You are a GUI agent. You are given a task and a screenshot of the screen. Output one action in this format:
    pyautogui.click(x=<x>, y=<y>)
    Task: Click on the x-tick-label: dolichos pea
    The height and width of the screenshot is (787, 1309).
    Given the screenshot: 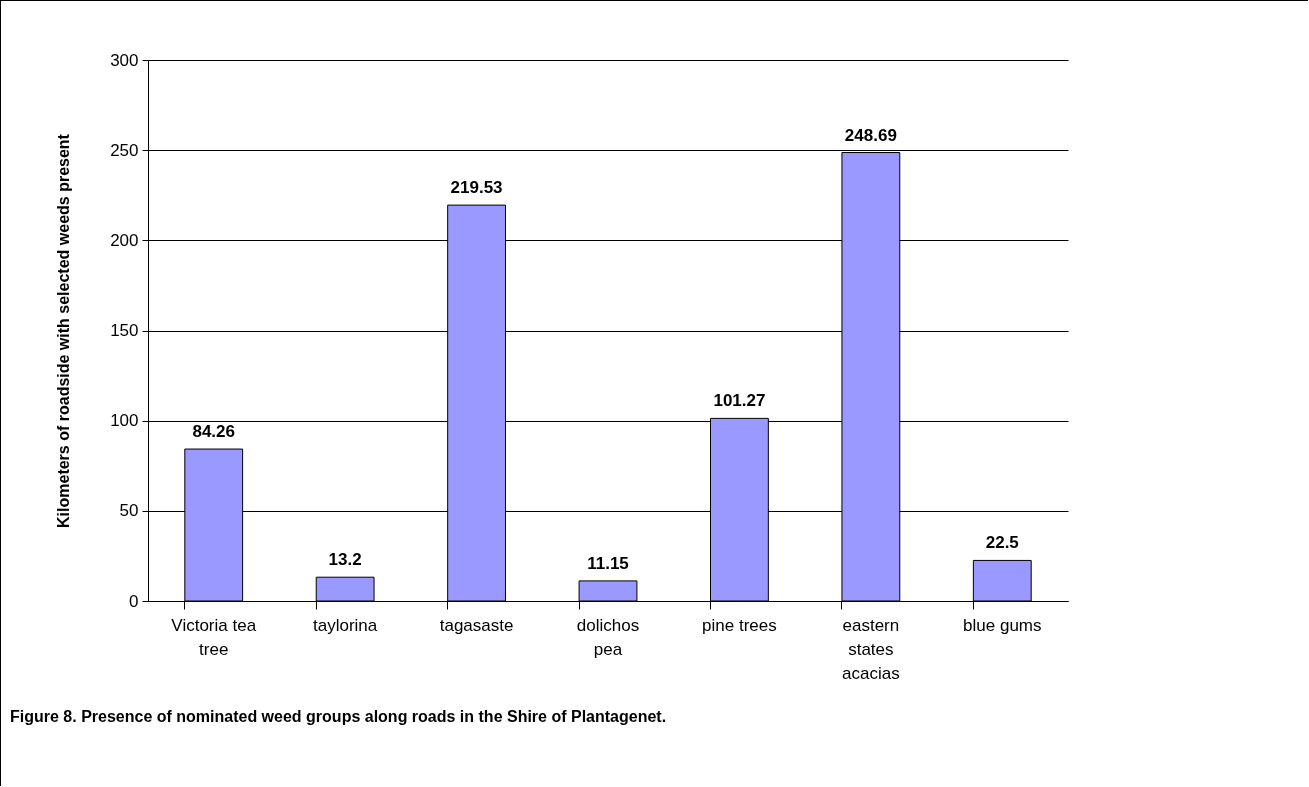 What is the action you would take?
    pyautogui.click(x=608, y=637)
    